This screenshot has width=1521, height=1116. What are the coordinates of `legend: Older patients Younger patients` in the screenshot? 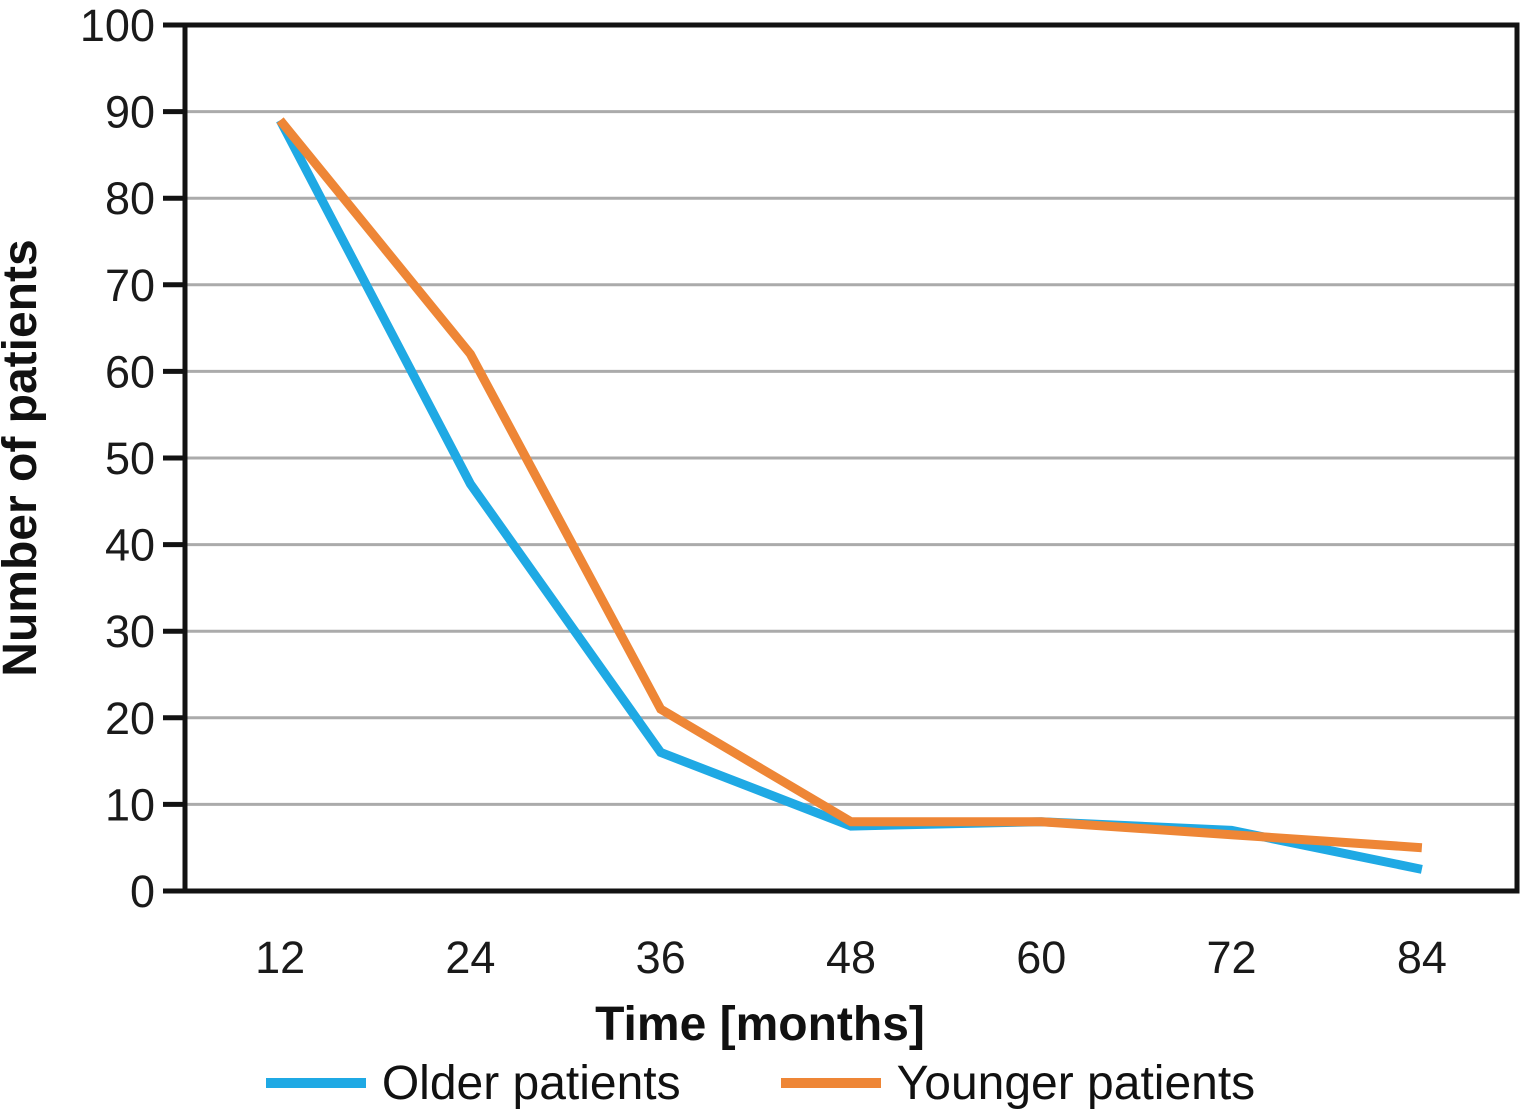 It's located at (760, 1083).